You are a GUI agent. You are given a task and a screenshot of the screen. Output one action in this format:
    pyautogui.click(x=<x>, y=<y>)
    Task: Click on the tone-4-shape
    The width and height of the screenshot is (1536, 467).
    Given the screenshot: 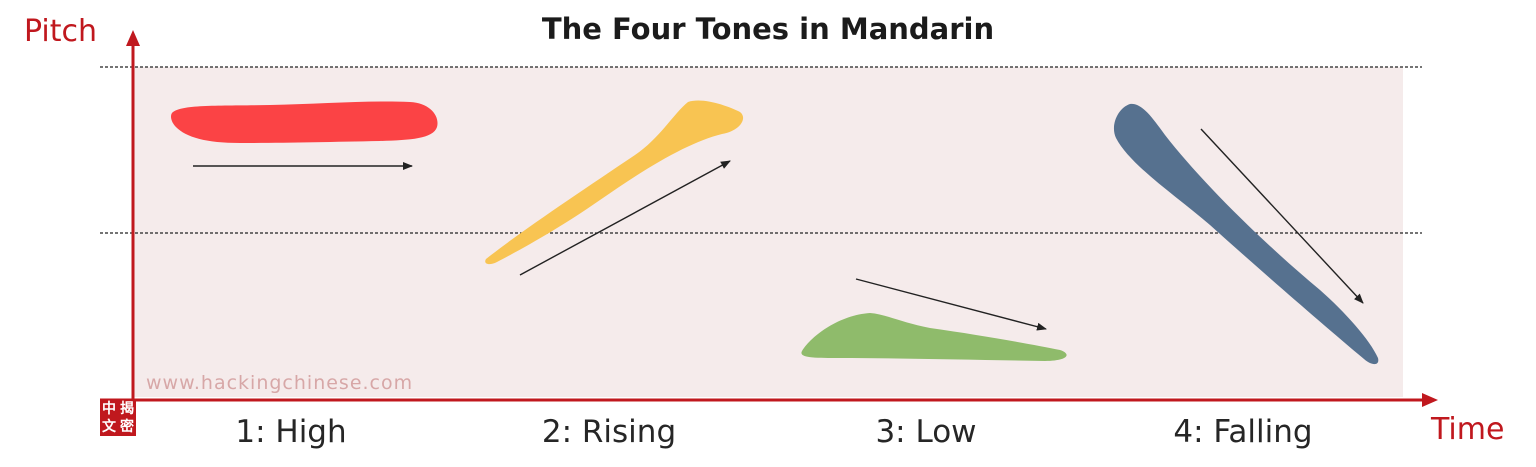 What is the action you would take?
    pyautogui.click(x=1246, y=234)
    